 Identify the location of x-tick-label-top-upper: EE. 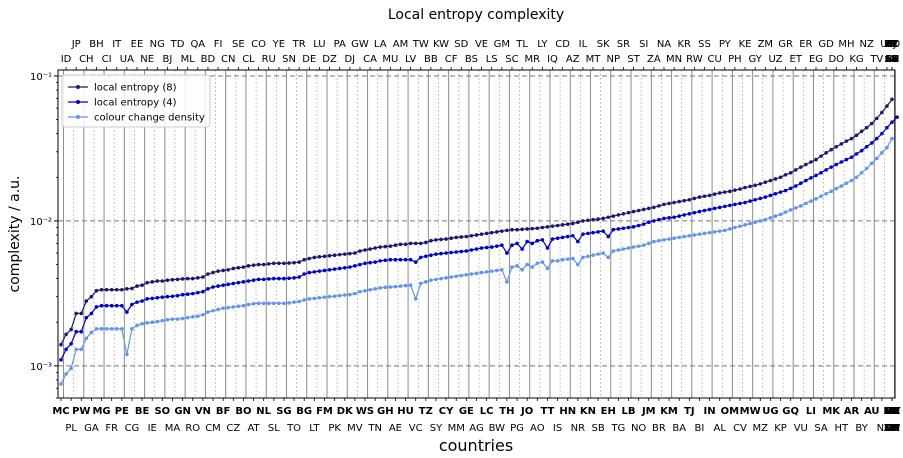
(137, 44).